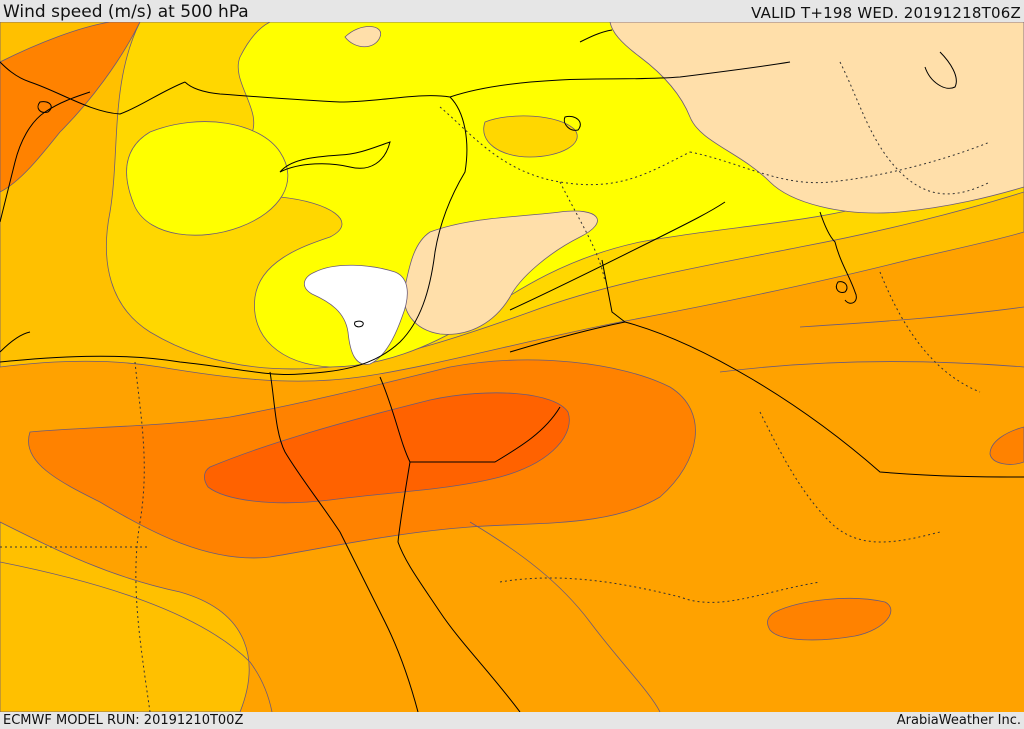  What do you see at coordinates (829, 619) in the screenshot?
I see `band-orange-se` at bounding box center [829, 619].